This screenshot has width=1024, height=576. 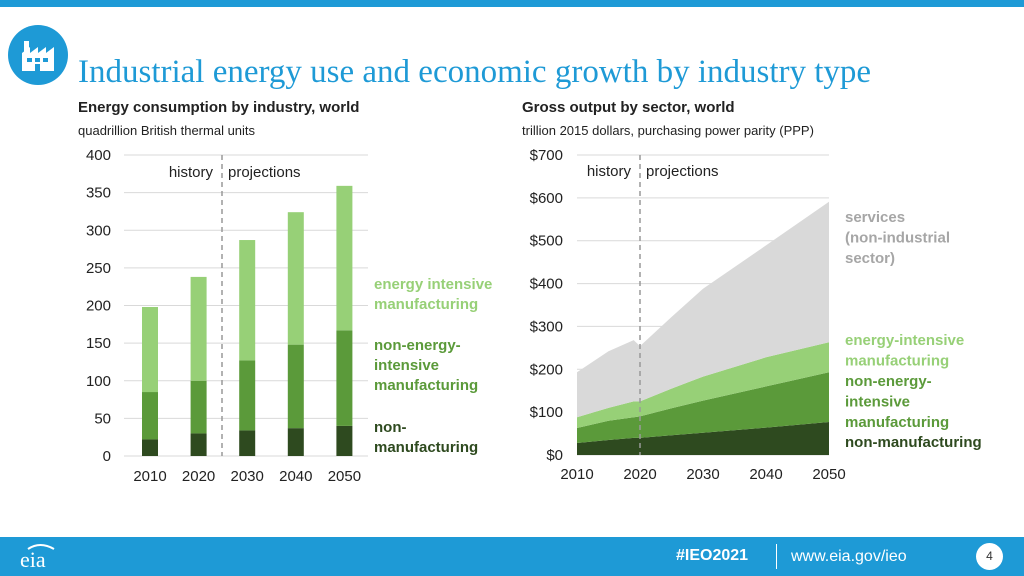 I want to click on y-tick-label: 350, so click(x=98, y=193).